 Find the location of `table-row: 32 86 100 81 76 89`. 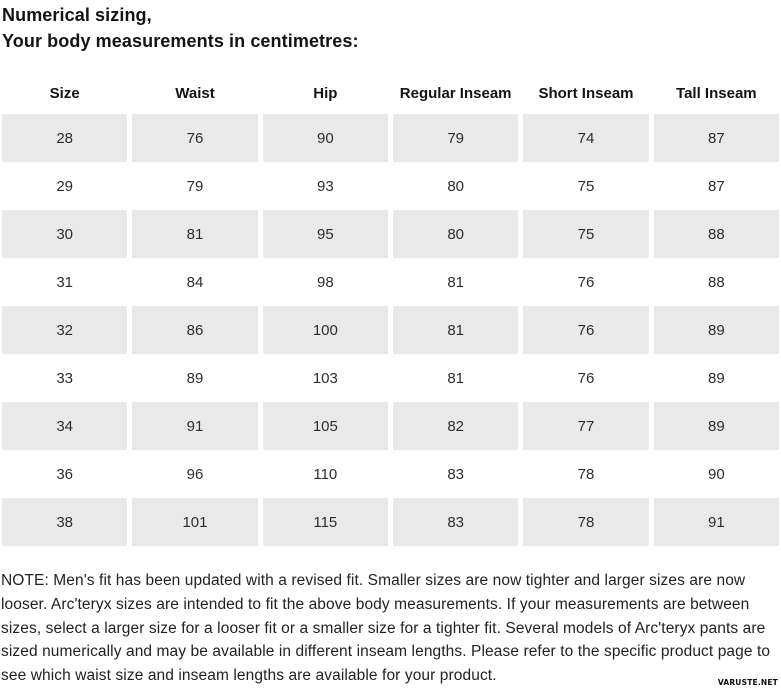

table-row: 32 86 100 81 76 89 is located at coordinates (390, 330).